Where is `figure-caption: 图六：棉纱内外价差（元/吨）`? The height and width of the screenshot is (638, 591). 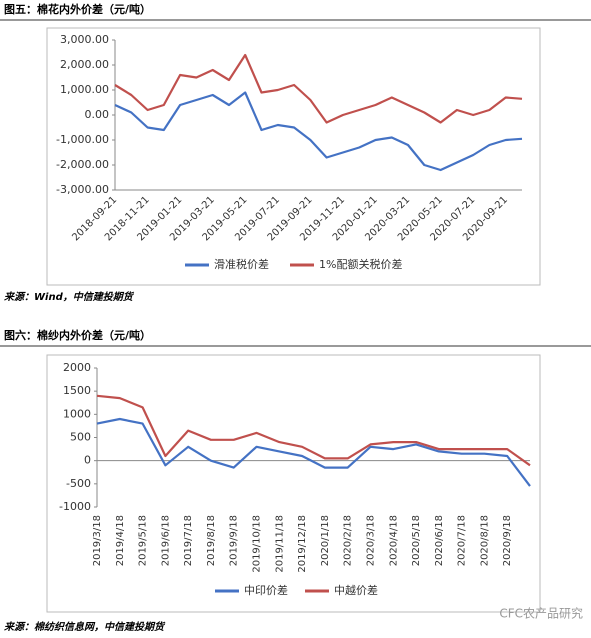 figure-caption: 图六：棉纱内外价差（元/吨） is located at coordinates (77, 335).